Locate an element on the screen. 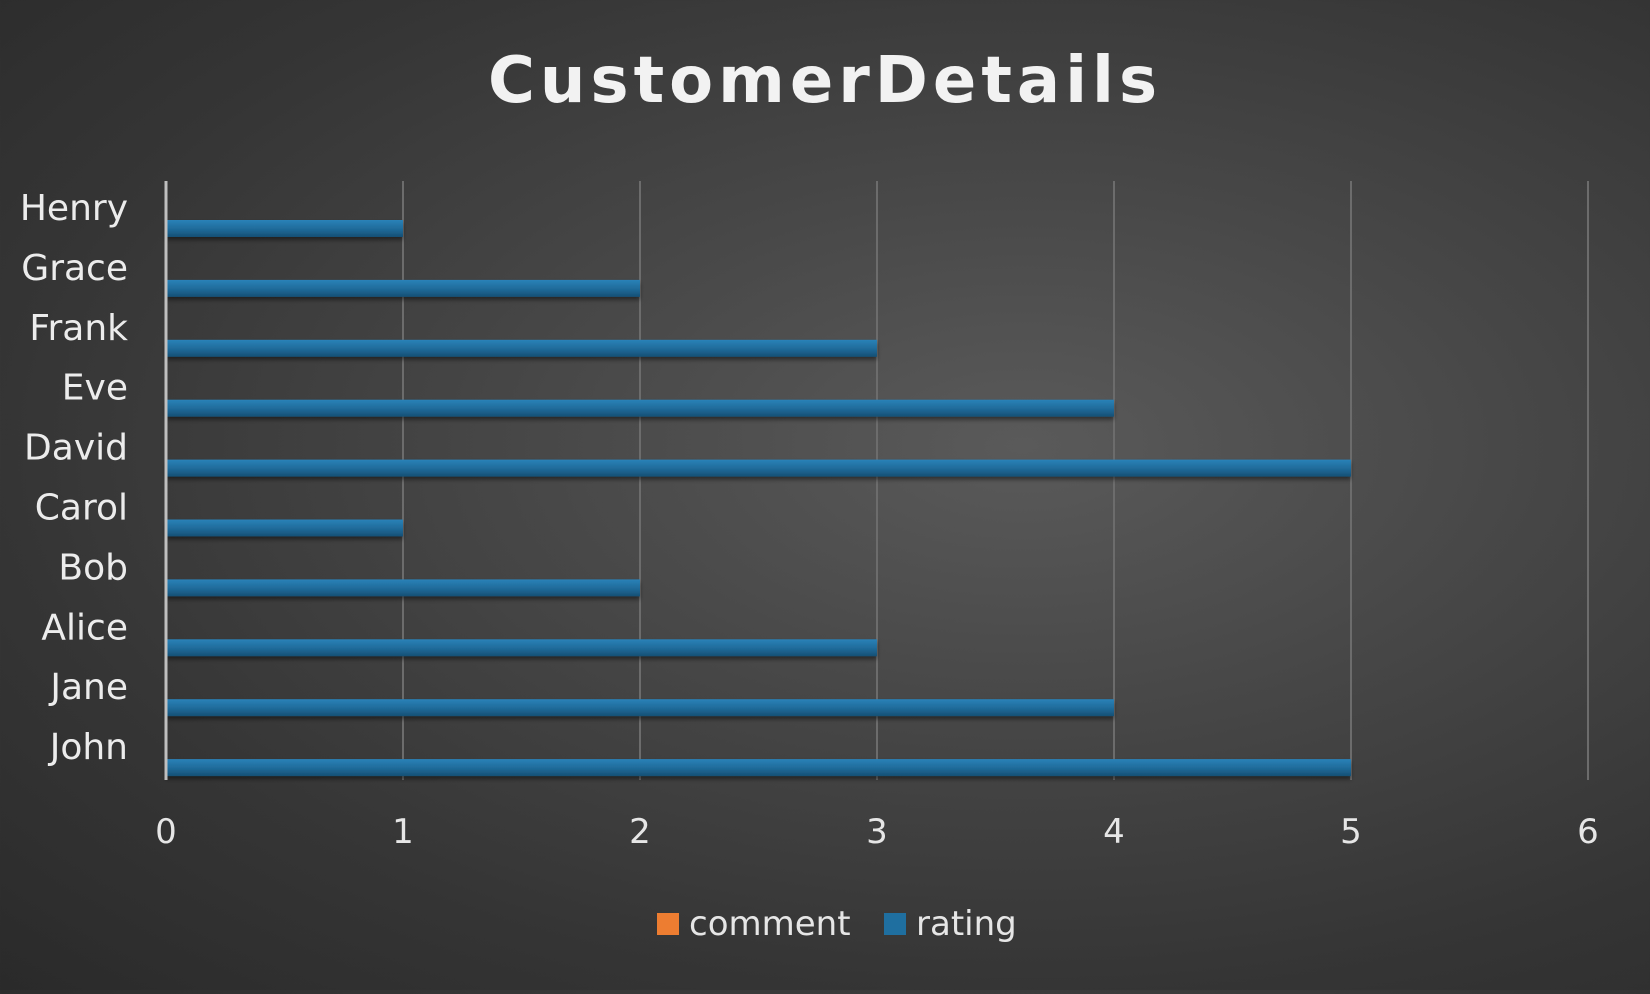  y-tick-label-john: John is located at coordinates (88, 747).